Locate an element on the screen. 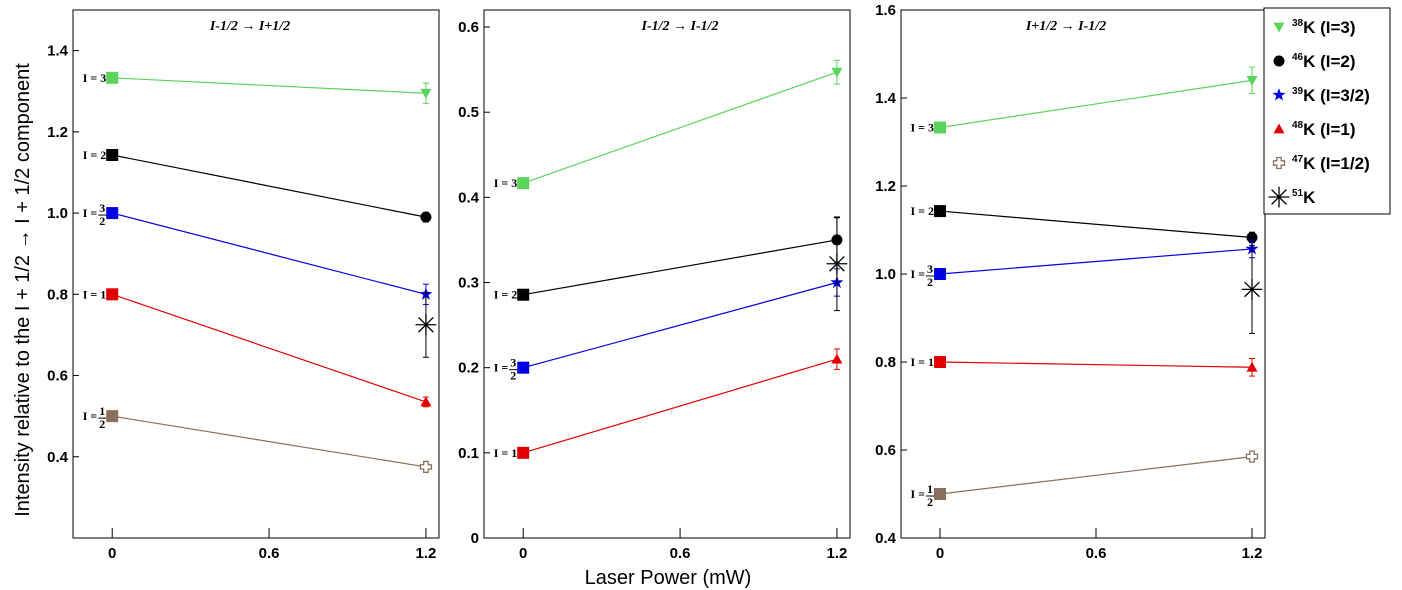 This screenshot has width=1402, height=590. y-tick-label: 0.5 is located at coordinates (468, 112).